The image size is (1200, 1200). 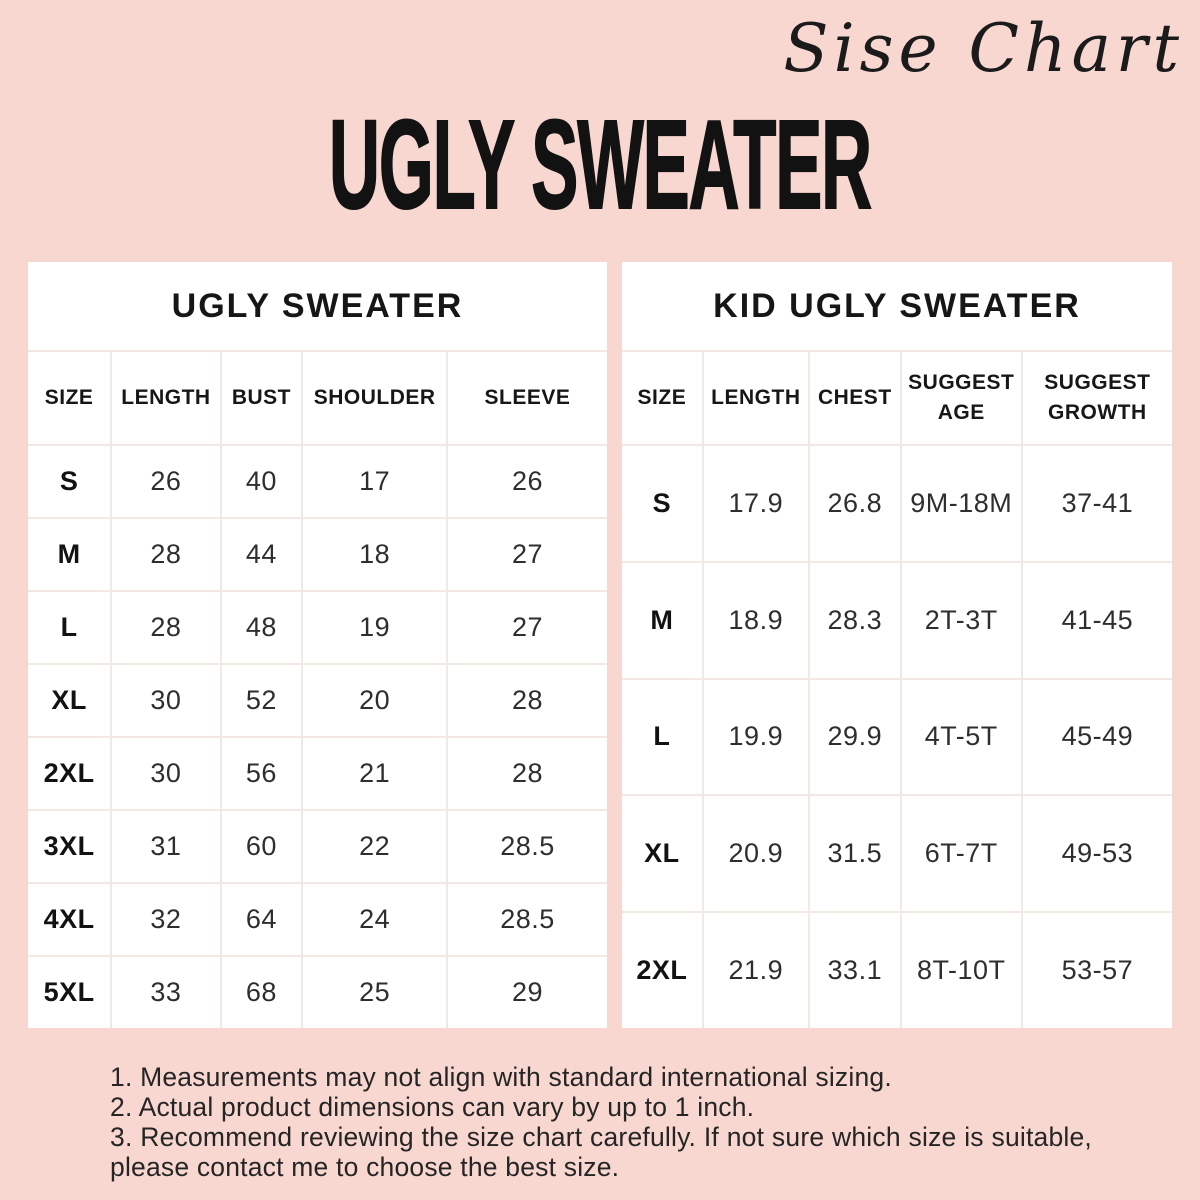 I want to click on measurement-cell: 33.1, so click(x=853, y=970).